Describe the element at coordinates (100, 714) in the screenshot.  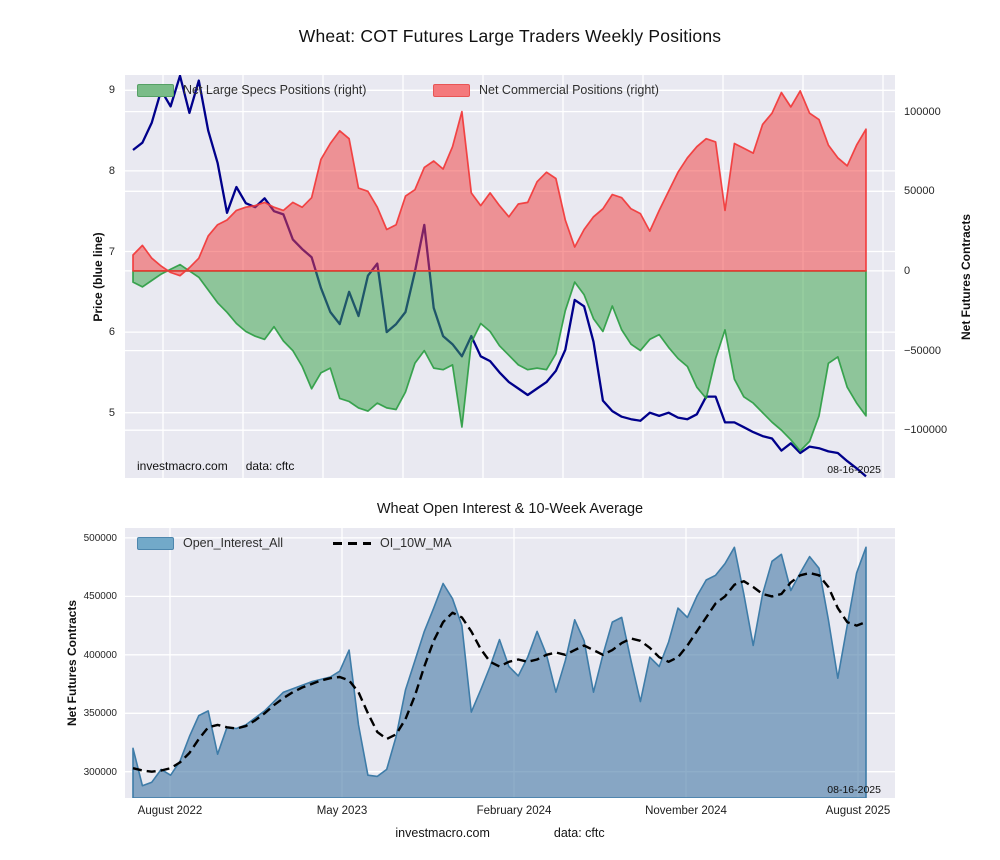
I see `bottom-left-y-tick-label: 350000` at that location.